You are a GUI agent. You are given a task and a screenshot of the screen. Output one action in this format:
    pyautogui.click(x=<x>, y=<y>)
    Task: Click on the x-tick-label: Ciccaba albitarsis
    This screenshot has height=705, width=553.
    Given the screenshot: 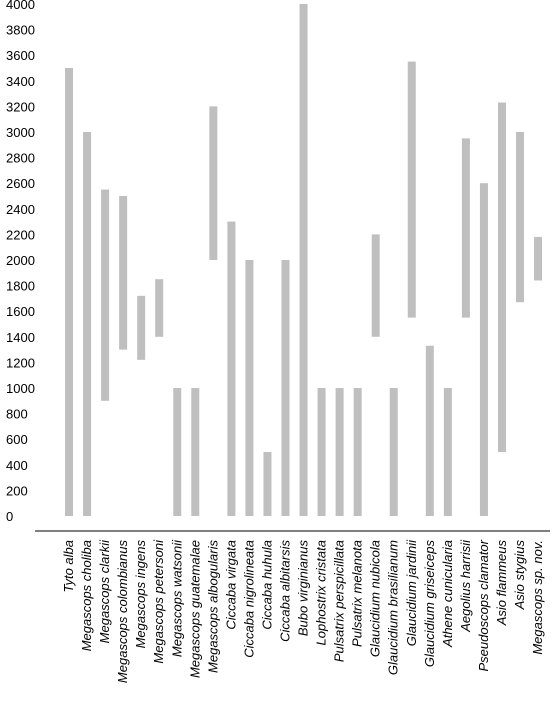 What is the action you would take?
    pyautogui.click(x=285, y=591)
    